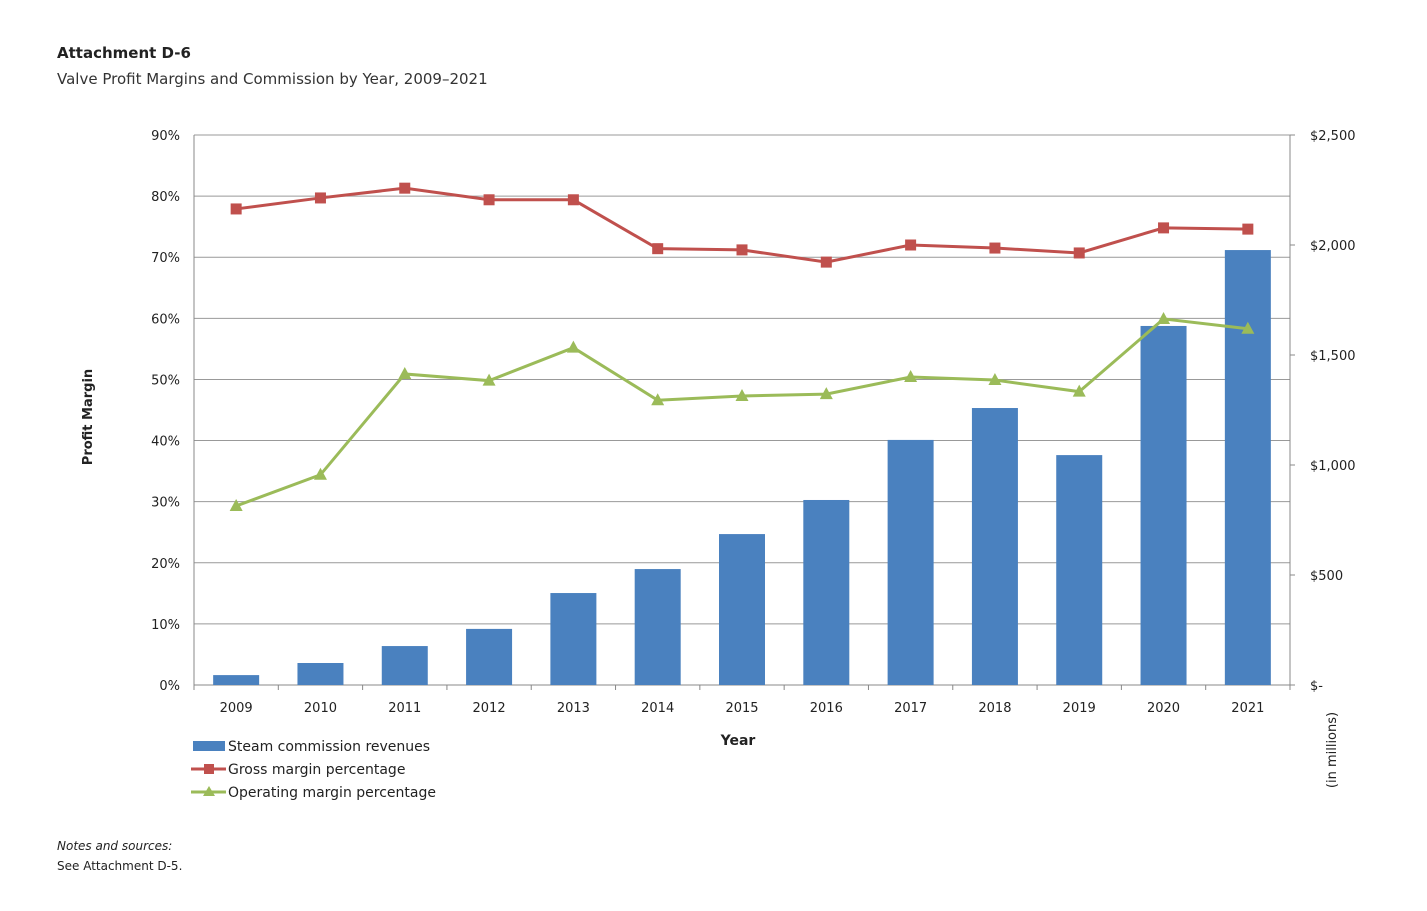 The height and width of the screenshot is (911, 1427). I want to click on x-tick-label: 2014, so click(657, 708).